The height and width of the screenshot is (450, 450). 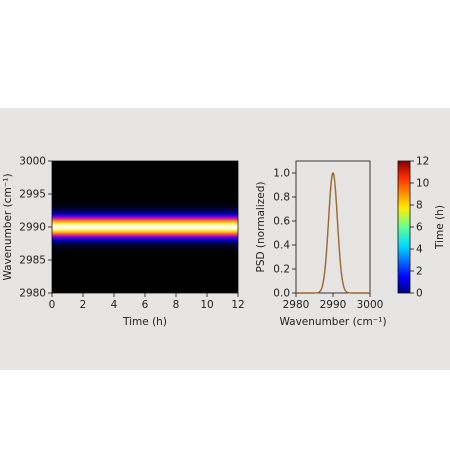 I want to click on heatmap-x-tick-label: 4, so click(x=114, y=305).